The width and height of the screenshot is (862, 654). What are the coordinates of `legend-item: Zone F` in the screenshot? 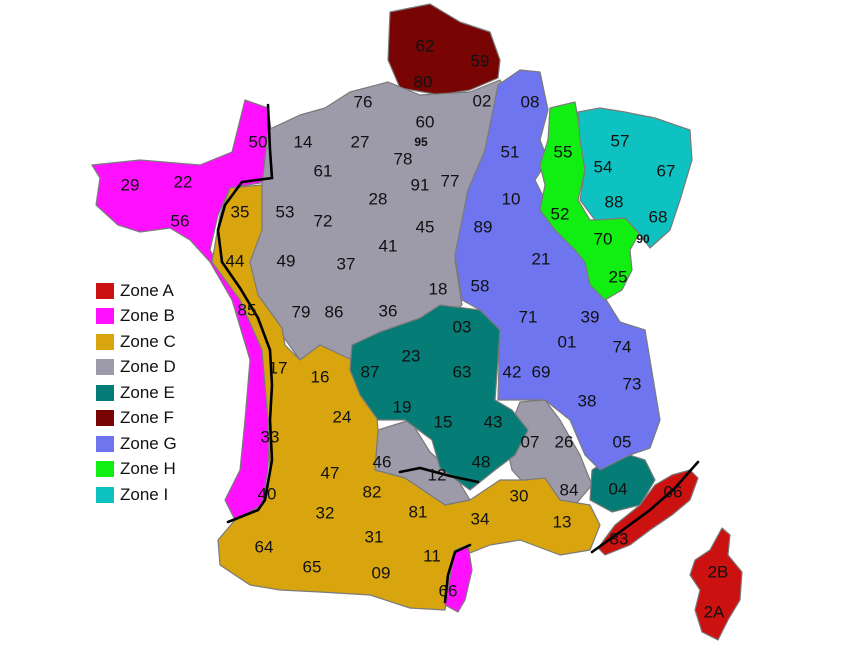 It's located at (136, 419).